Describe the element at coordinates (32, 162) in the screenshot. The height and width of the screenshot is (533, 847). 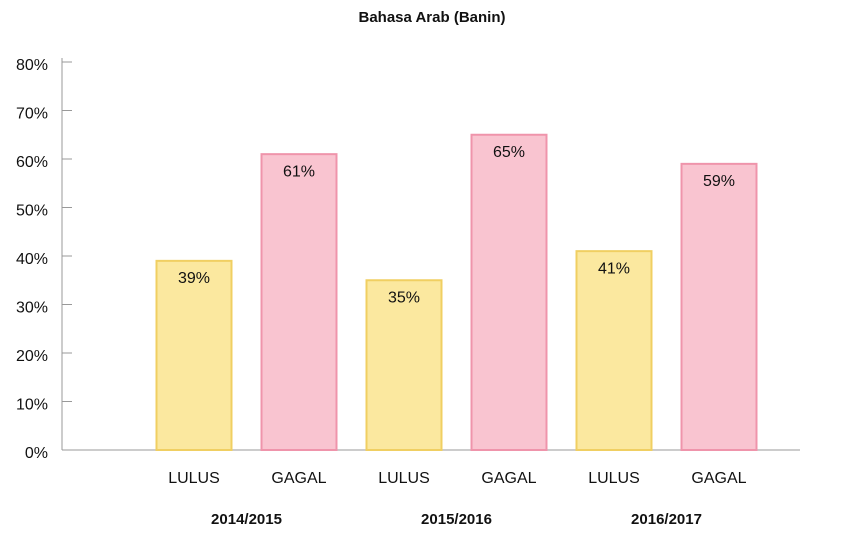
I see `y-tick-label: 60%` at that location.